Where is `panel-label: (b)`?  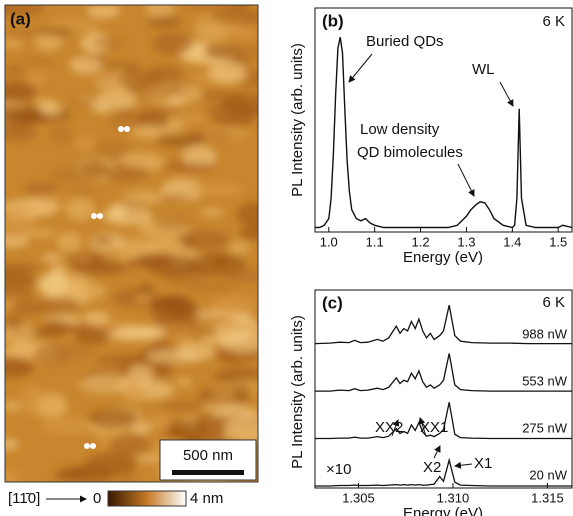
panel-label: (b) is located at coordinates (333, 20).